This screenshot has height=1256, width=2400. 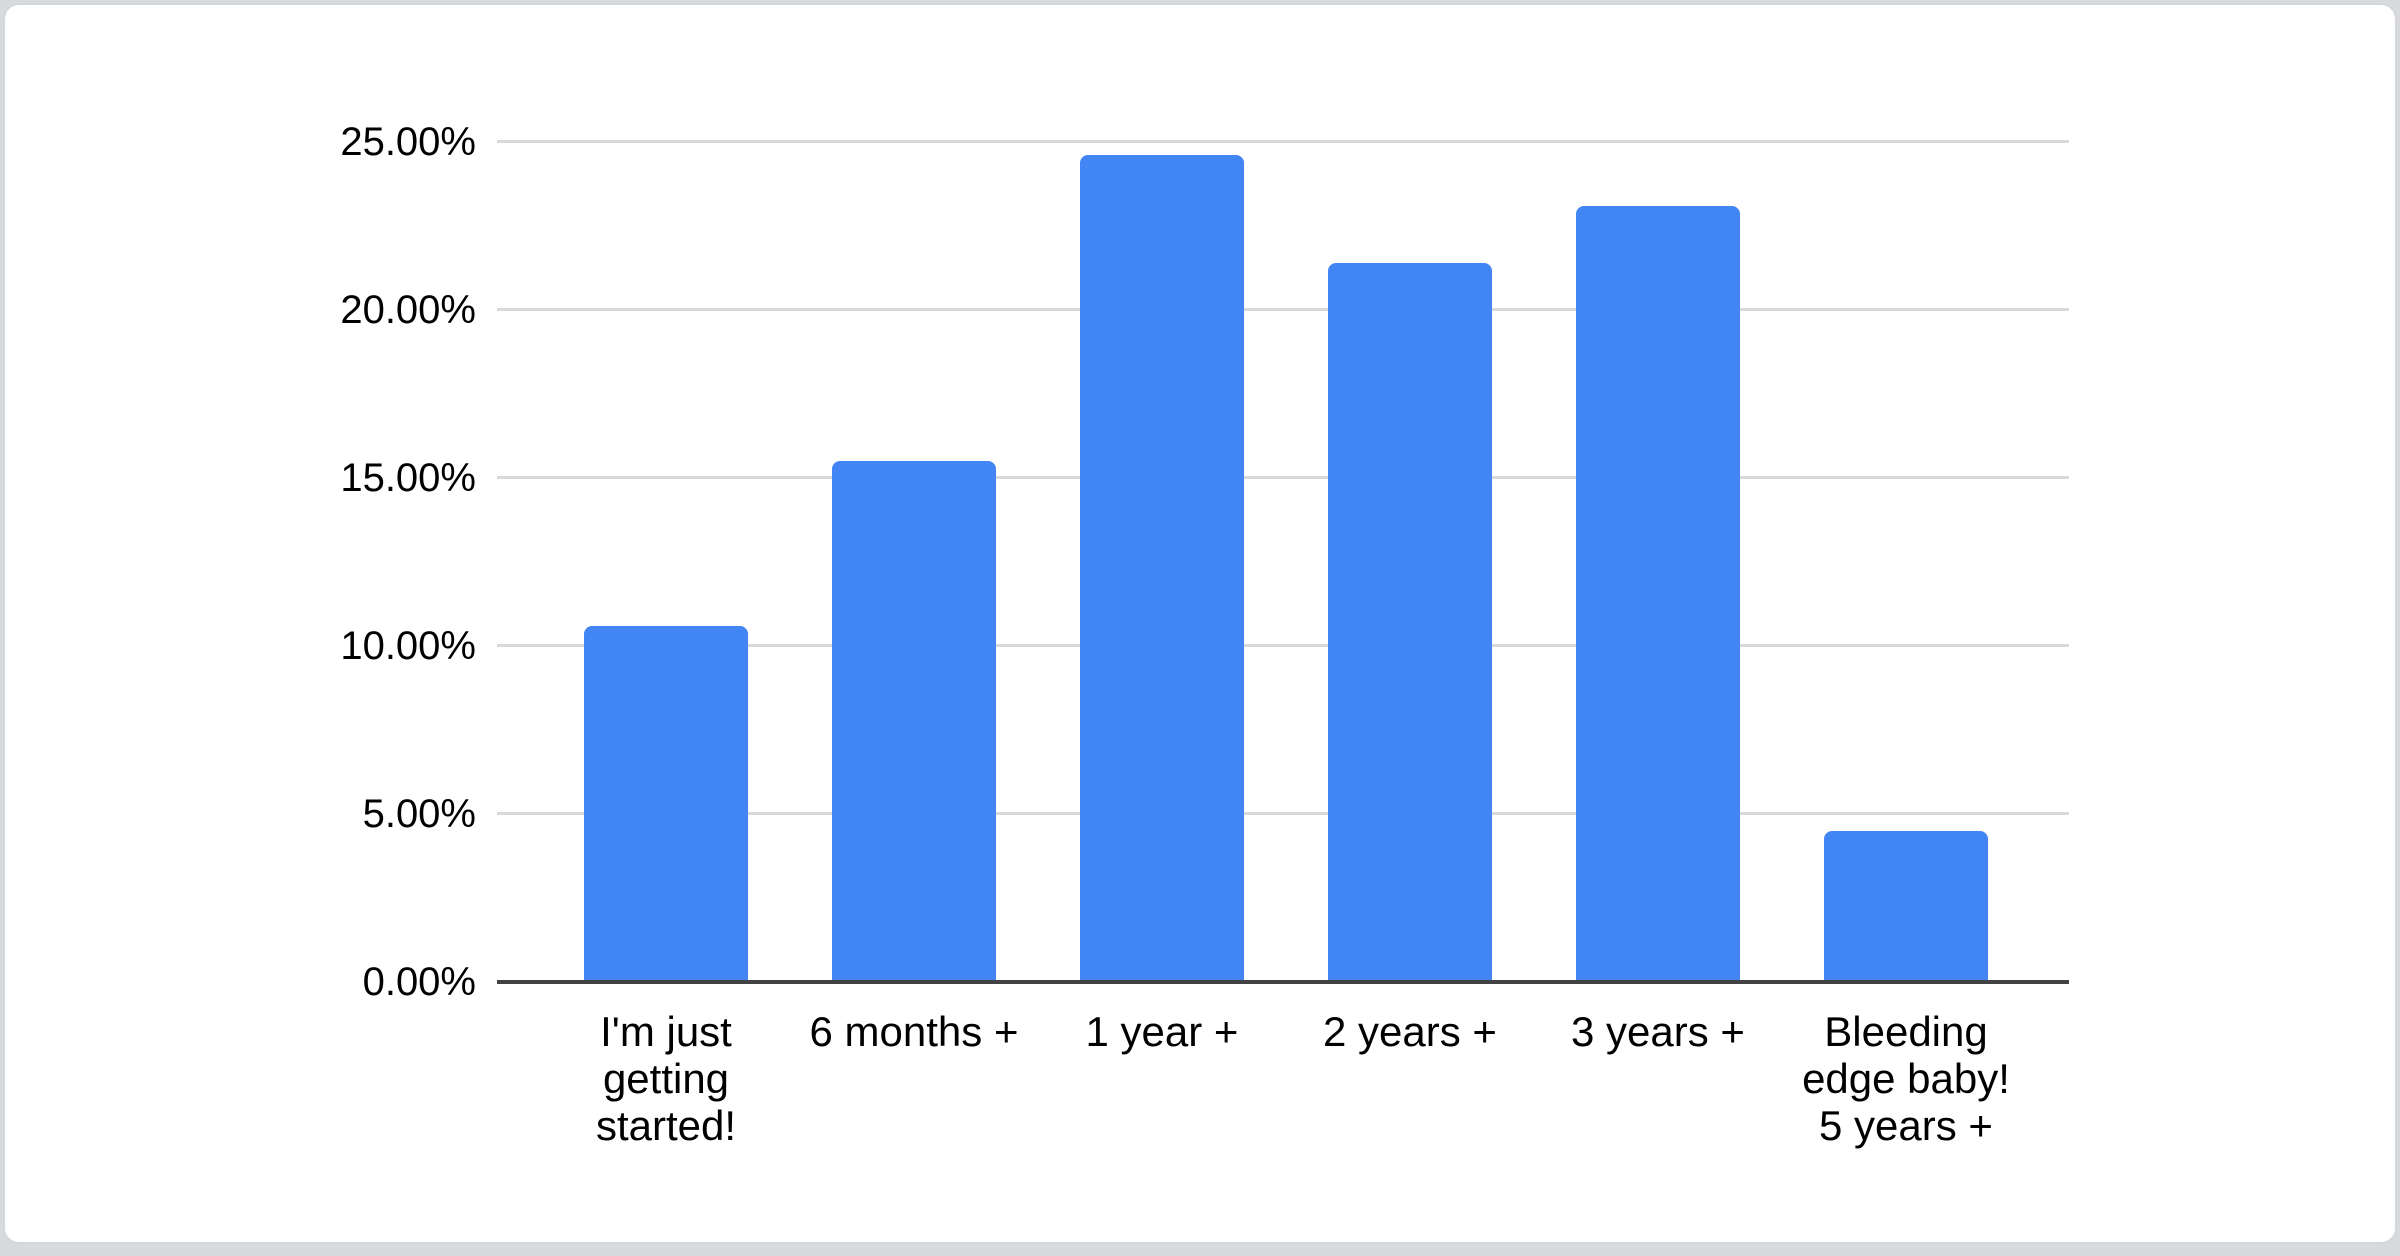 I want to click on category-band: I'm just getting started!, so click(x=666, y=645).